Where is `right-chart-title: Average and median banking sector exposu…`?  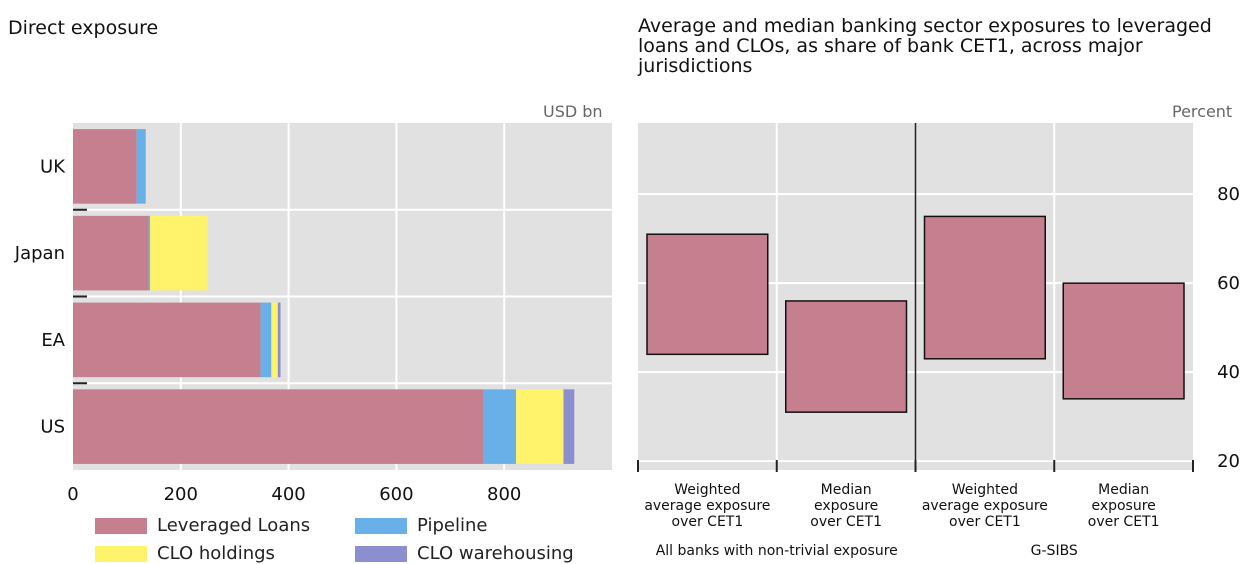 right-chart-title: Average and median banking sector exposu… is located at coordinates (925, 46).